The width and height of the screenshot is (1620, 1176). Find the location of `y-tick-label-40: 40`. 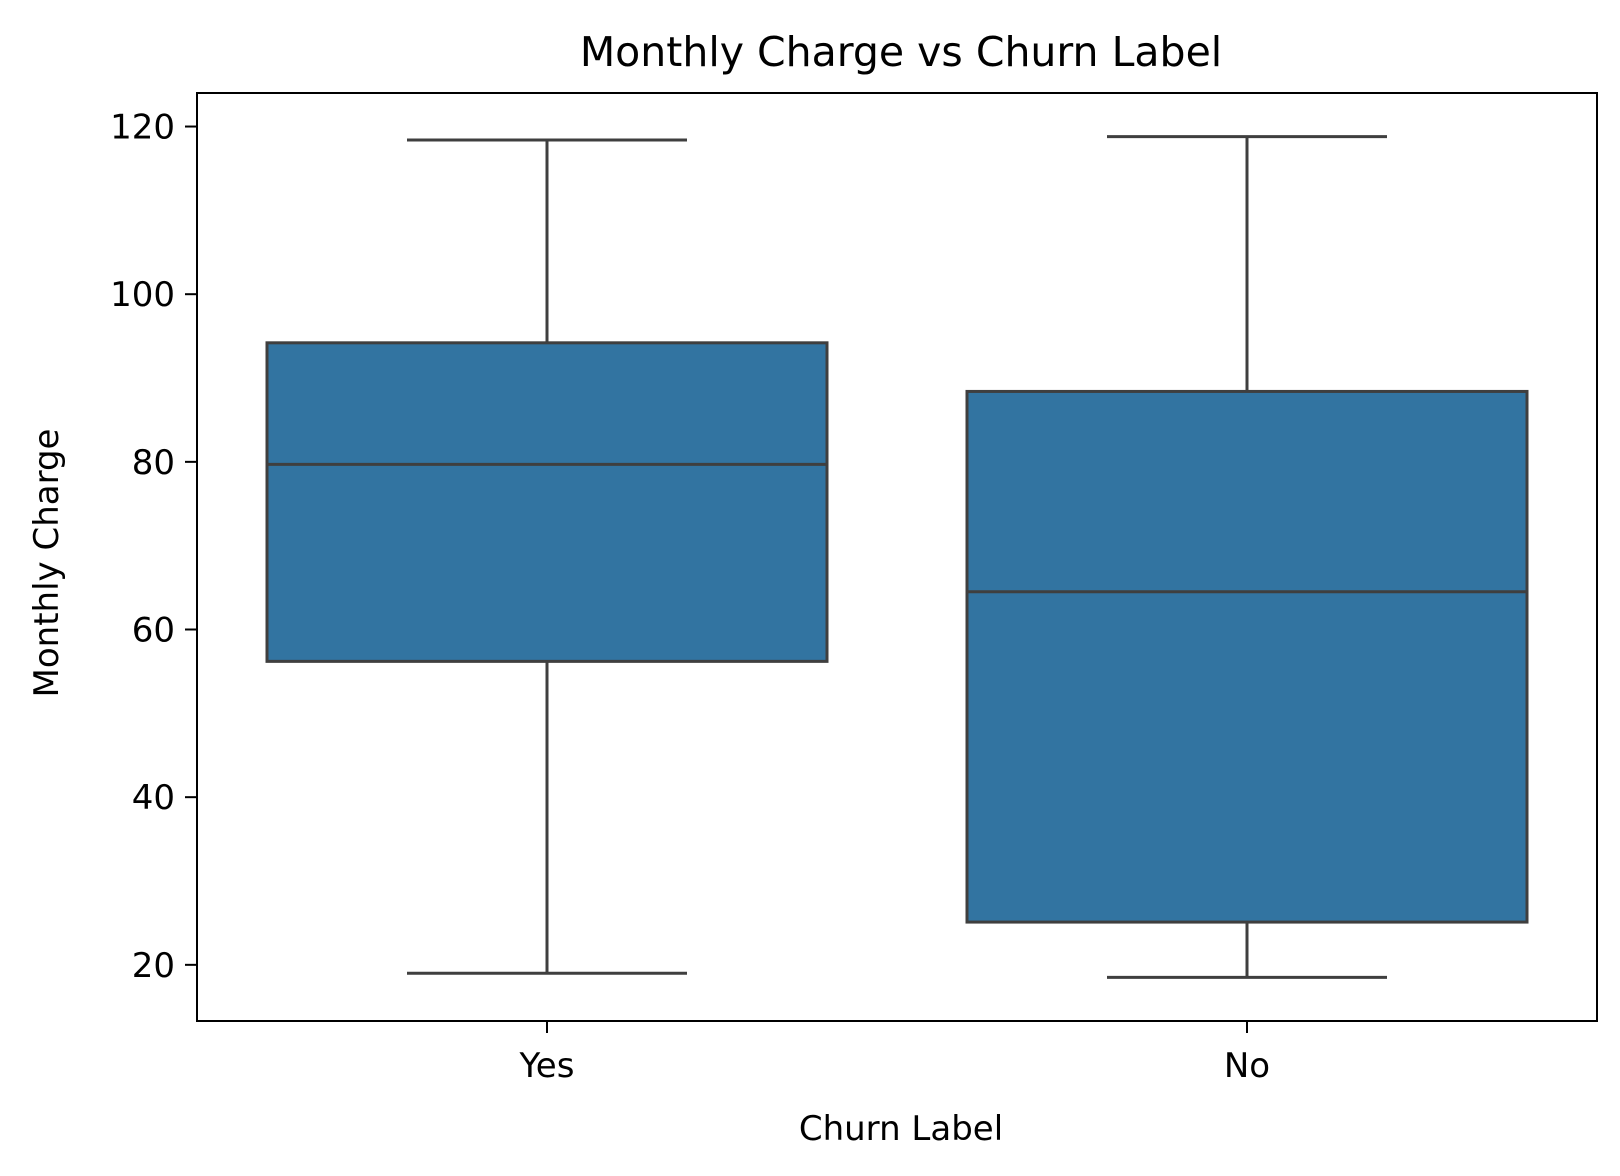

y-tick-label-40: 40 is located at coordinates (153, 798).